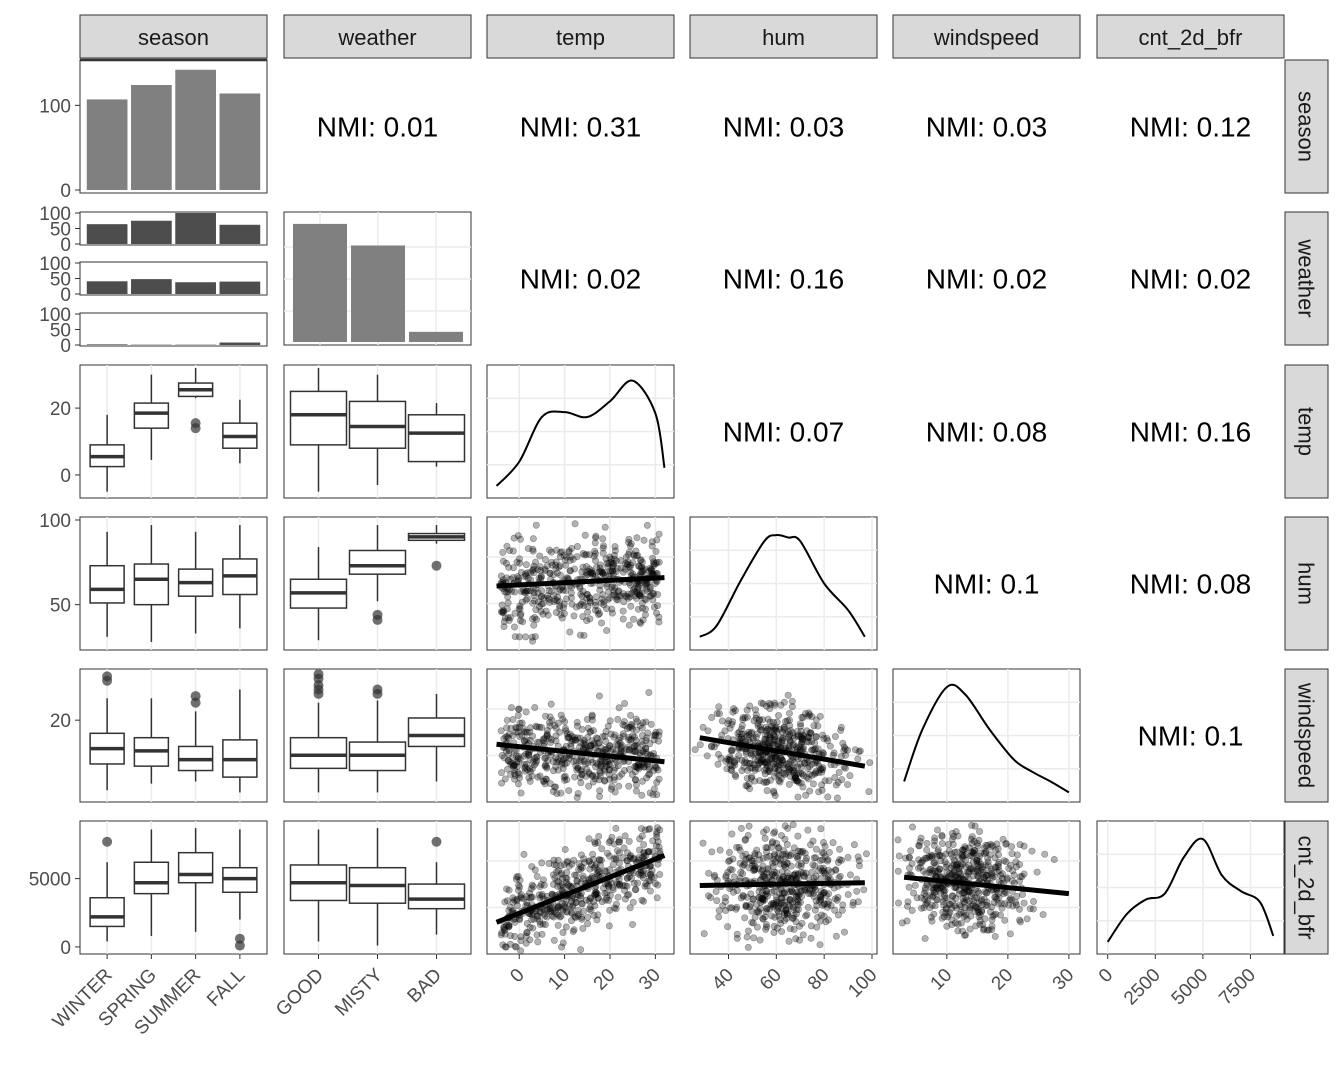  What do you see at coordinates (986, 127) in the screenshot?
I see `nmi-label: NMI: 0.03` at bounding box center [986, 127].